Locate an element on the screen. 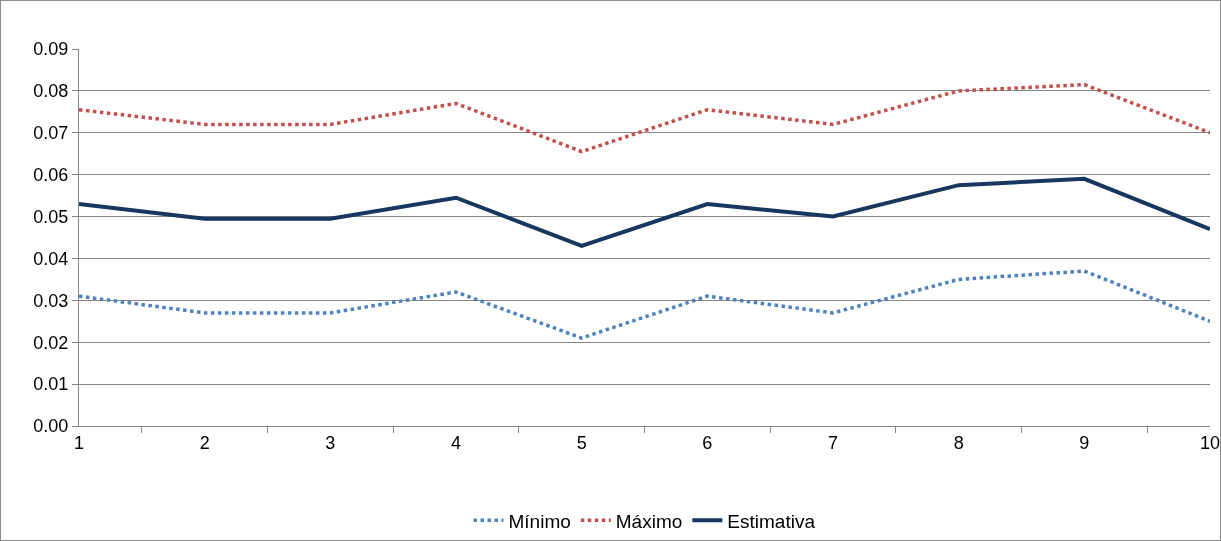 Image resolution: width=1221 pixels, height=541 pixels. x-tick-label: 2 is located at coordinates (204, 442).